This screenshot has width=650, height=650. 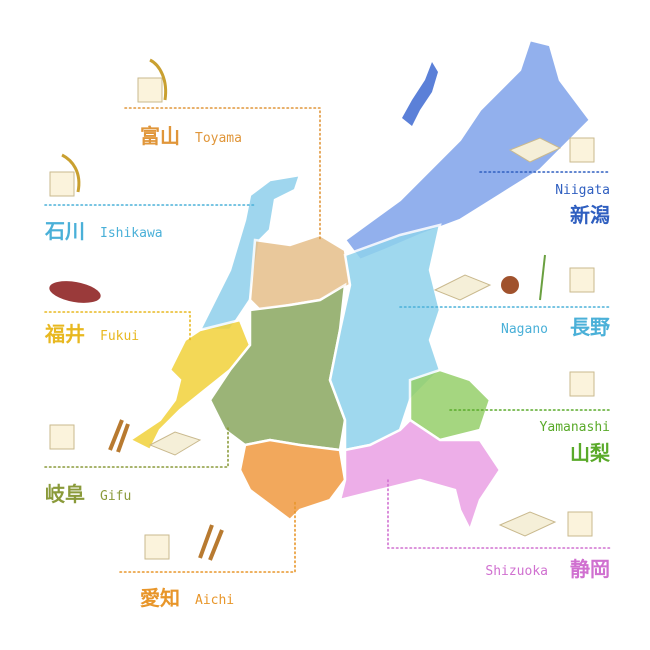 I want to click on kanji-label: 石川, so click(x=64, y=231).